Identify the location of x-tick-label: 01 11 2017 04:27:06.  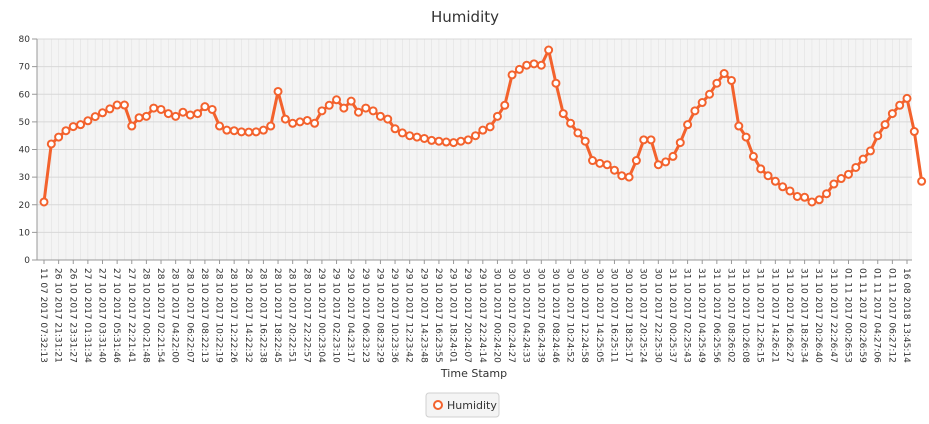
(877, 315).